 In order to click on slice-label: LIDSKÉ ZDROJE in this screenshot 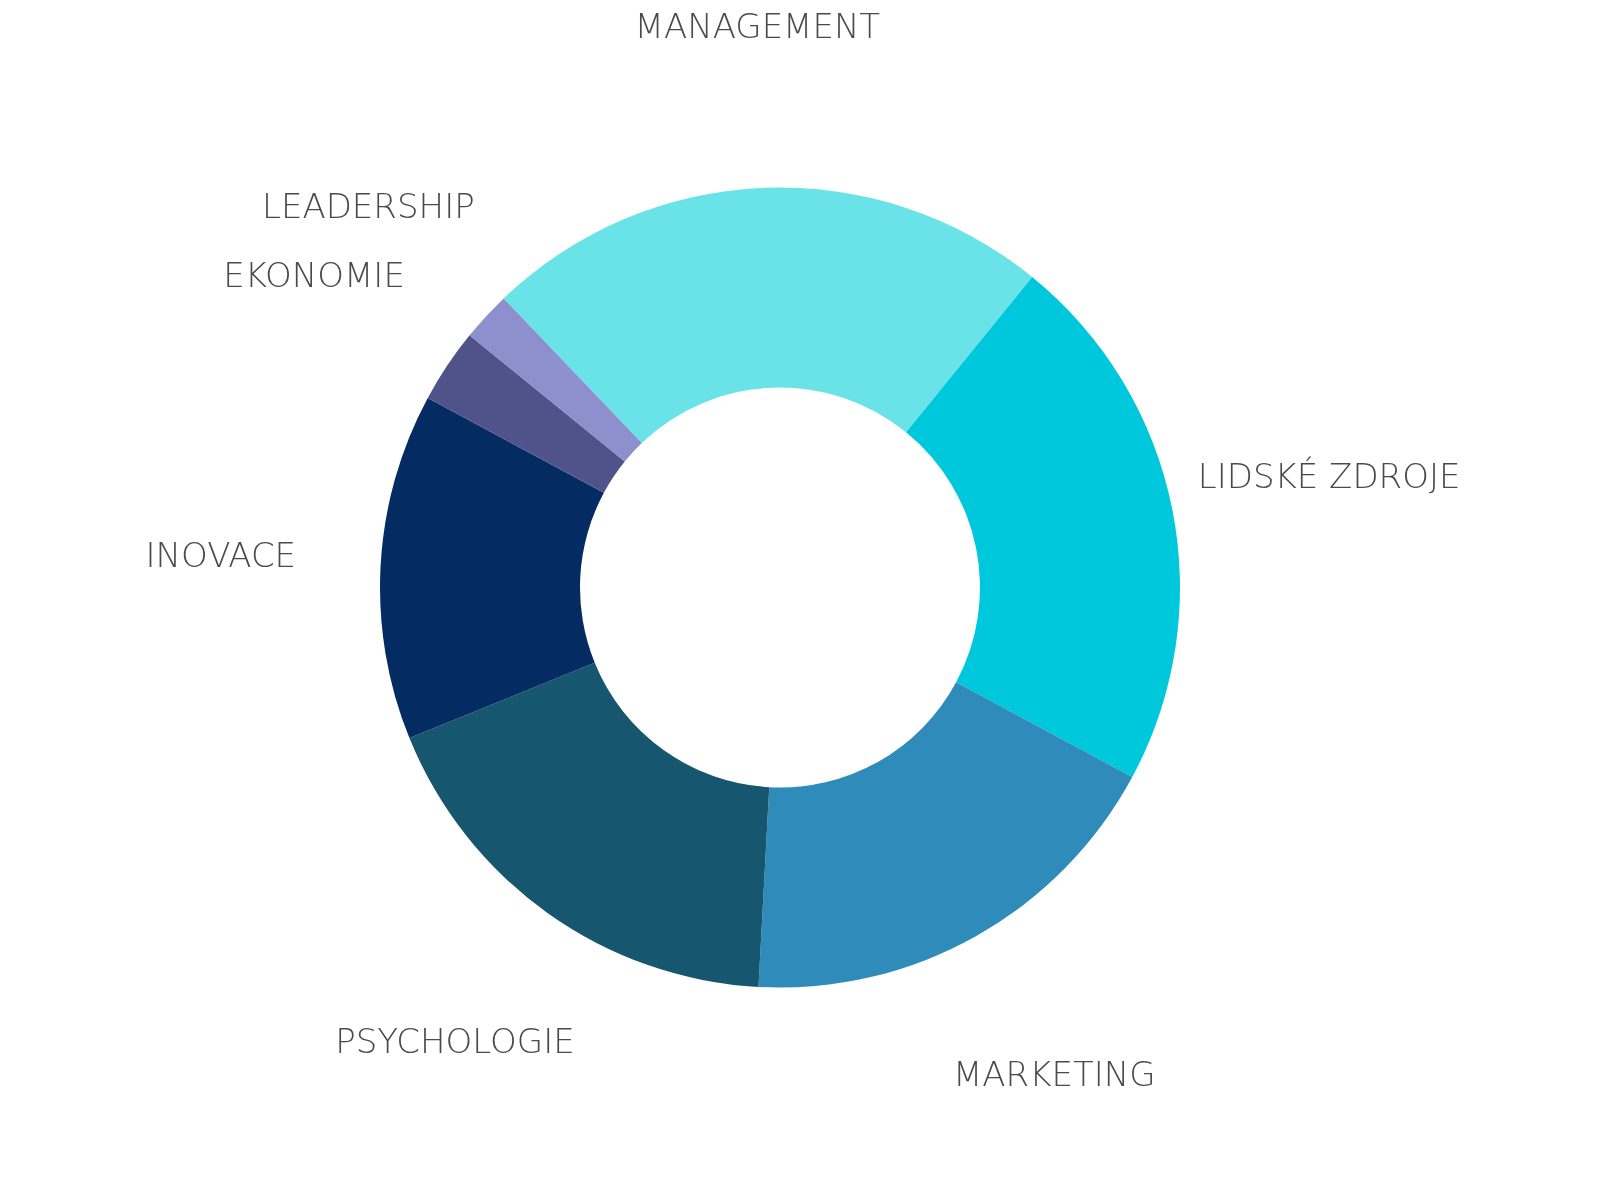, I will do `click(1329, 475)`.